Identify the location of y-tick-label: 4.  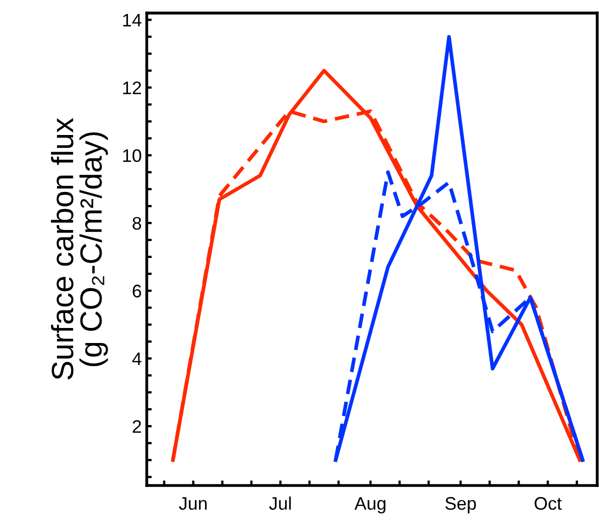
(137, 359).